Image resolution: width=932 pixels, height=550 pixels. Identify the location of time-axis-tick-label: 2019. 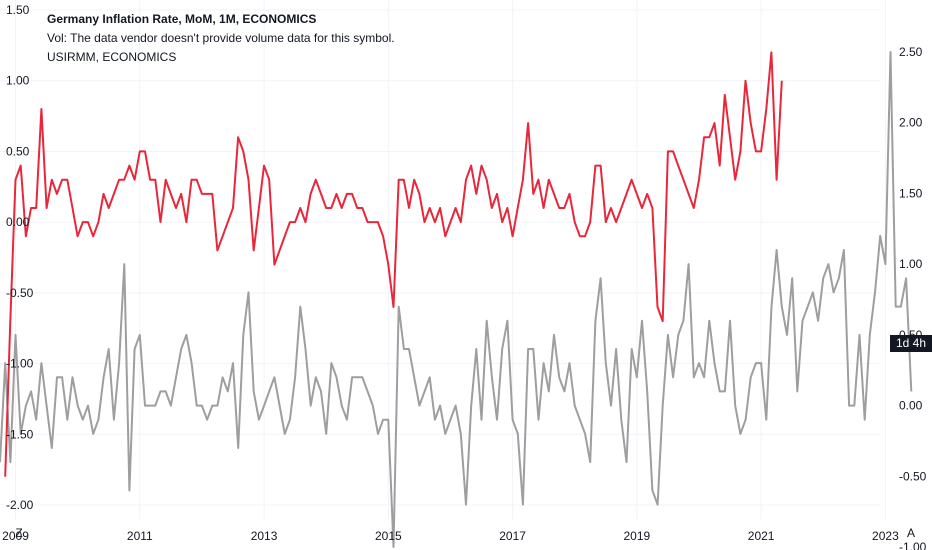
(637, 536).